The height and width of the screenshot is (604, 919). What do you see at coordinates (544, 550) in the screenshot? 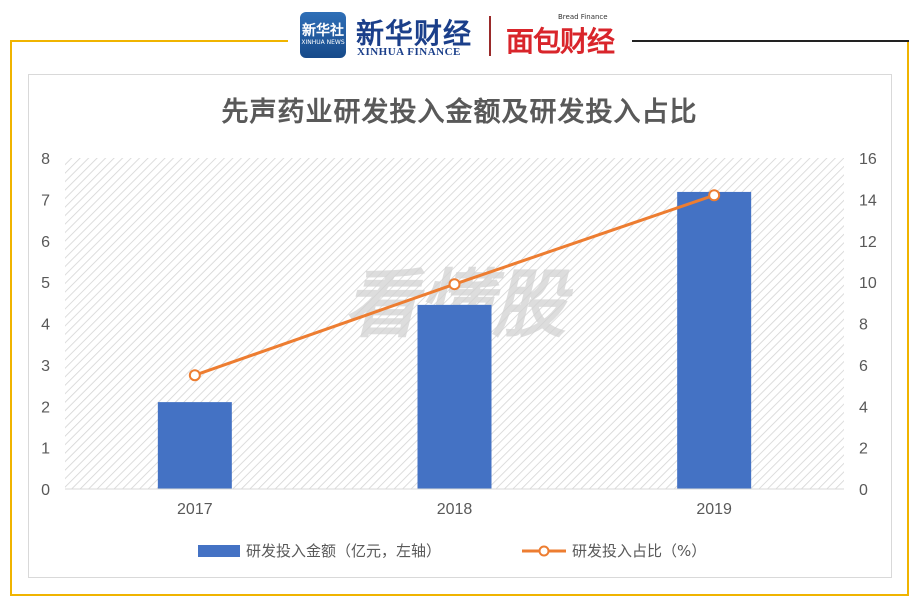
I see `legend-line-swatch` at bounding box center [544, 550].